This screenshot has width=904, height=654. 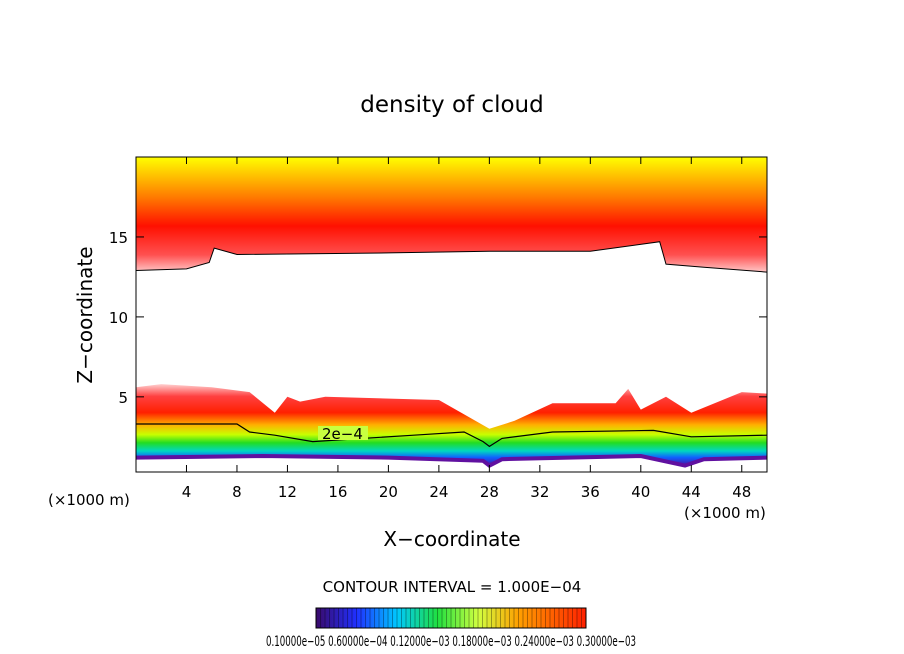 I want to click on x-tick-label: 20, so click(x=388, y=492).